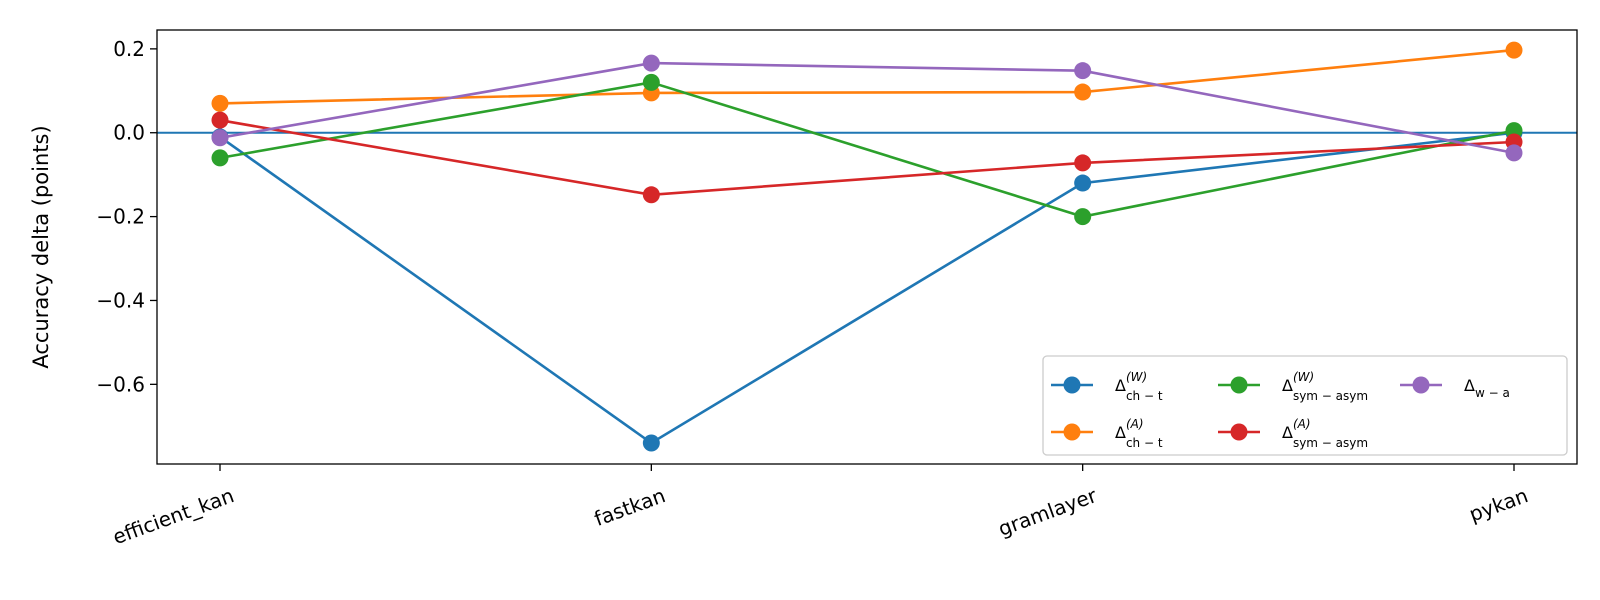 The width and height of the screenshot is (1600, 600). Describe the element at coordinates (120, 300) in the screenshot. I see `y-tick-label: −0.4` at that location.